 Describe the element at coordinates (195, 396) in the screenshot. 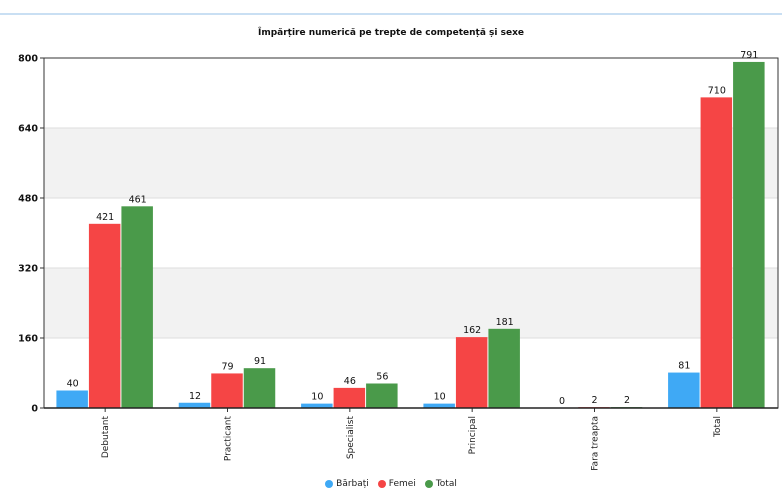

I see `data-label: 12` at that location.